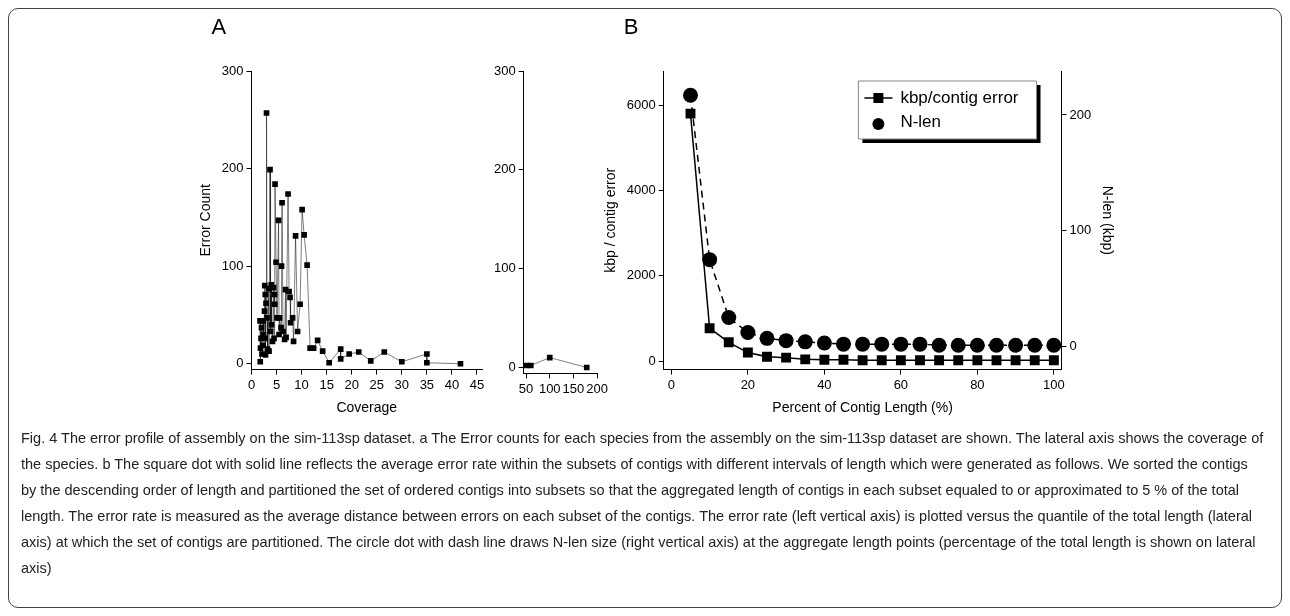  I want to click on legend-label: kbp/contig error, so click(959, 97).